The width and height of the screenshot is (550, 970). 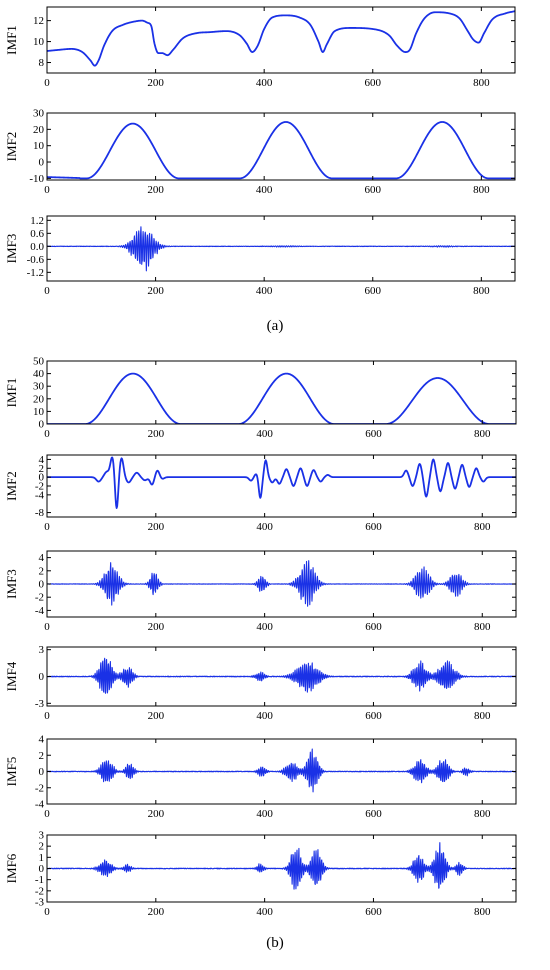 What do you see at coordinates (37, 234) in the screenshot?
I see `y-tick-label: 0.6` at bounding box center [37, 234].